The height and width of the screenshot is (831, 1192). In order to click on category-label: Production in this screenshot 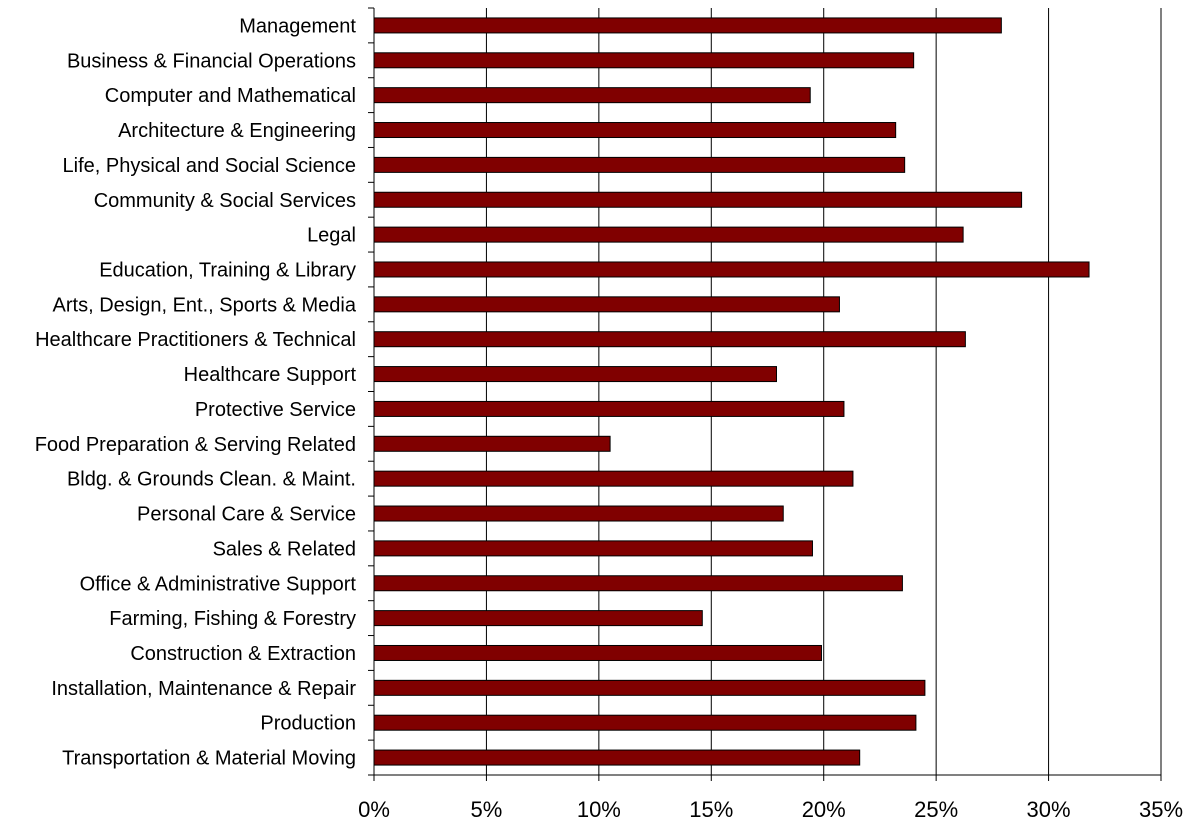, I will do `click(308, 724)`.